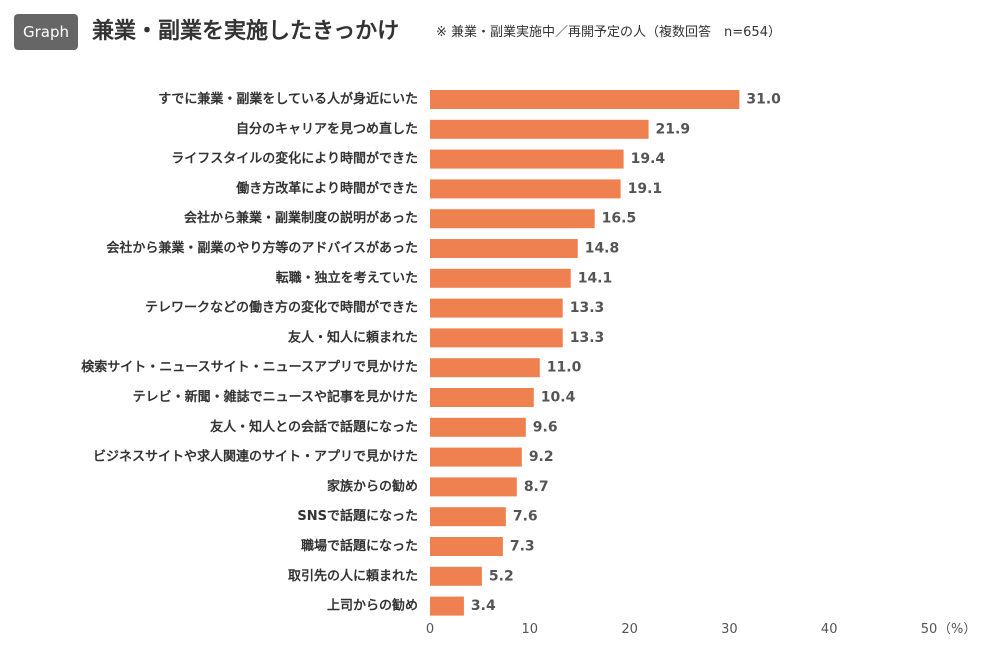  I want to click on category-label: 自分のキャリアを見つめ直した, so click(327, 129).